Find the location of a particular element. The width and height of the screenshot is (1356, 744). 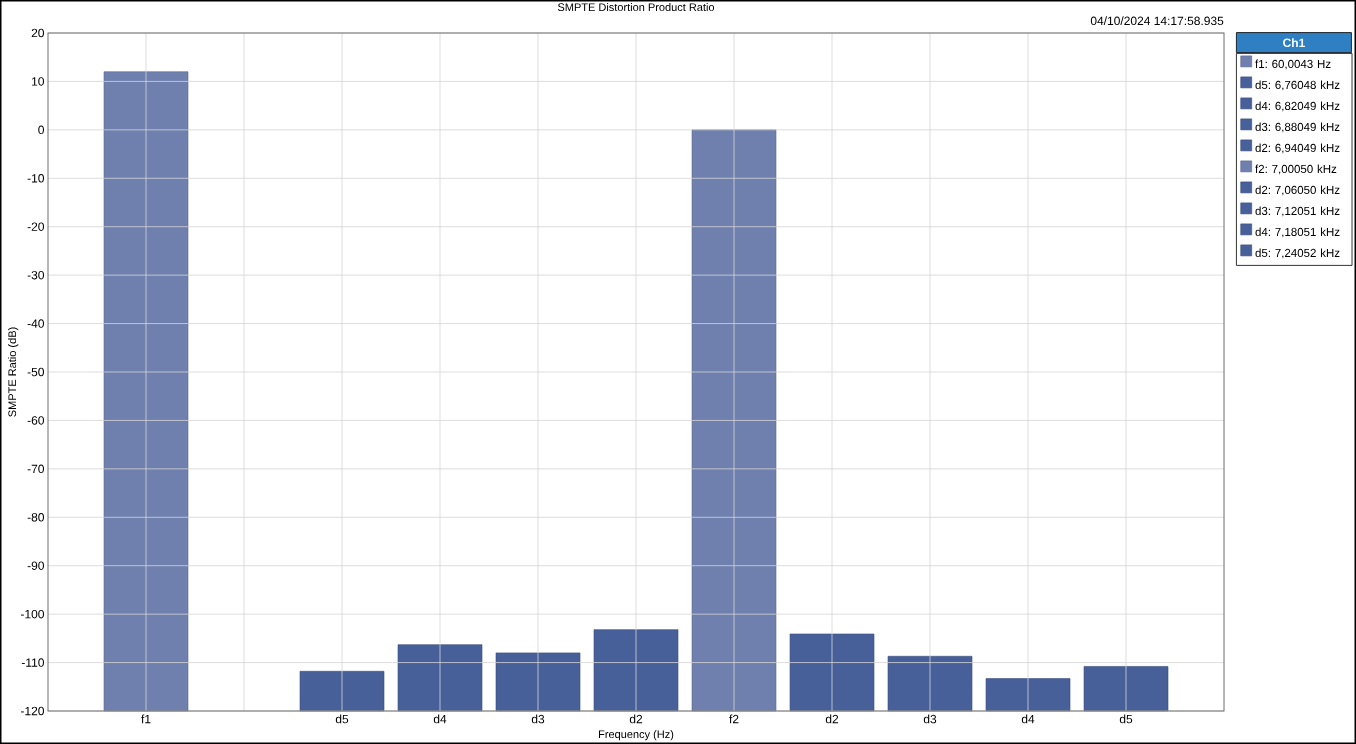

y-tick-label: 10 is located at coordinates (38, 81).